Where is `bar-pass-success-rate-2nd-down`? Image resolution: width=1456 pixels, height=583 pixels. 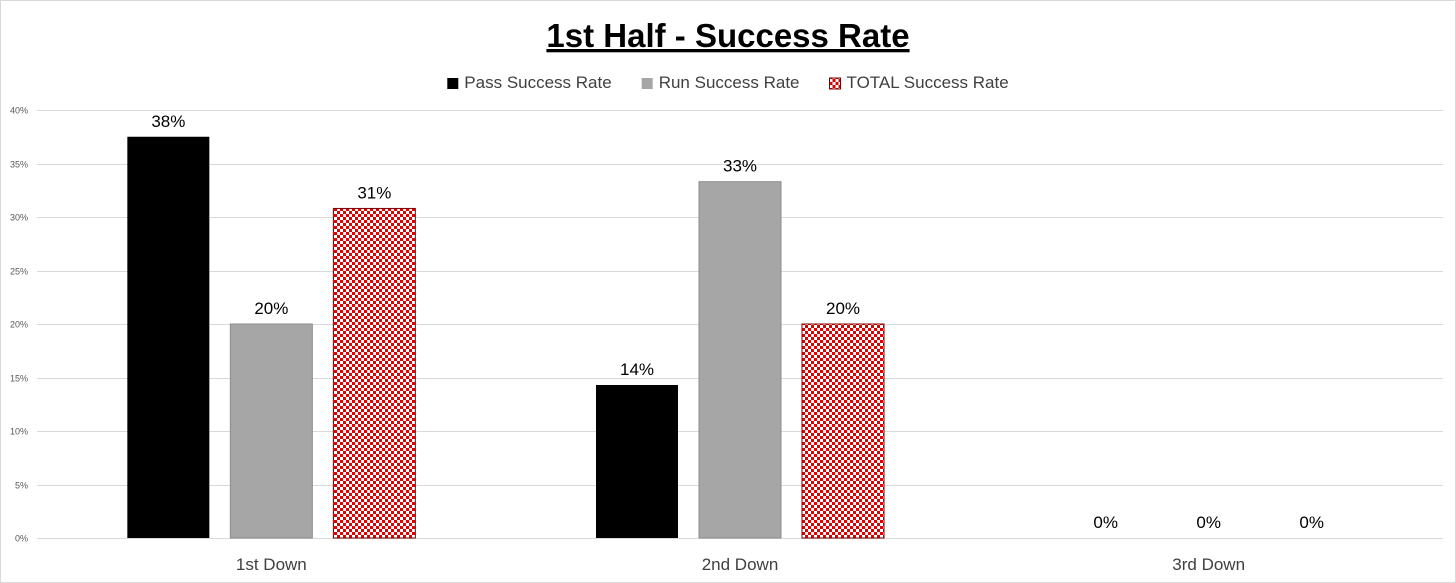 bar-pass-success-rate-2nd-down is located at coordinates (637, 461).